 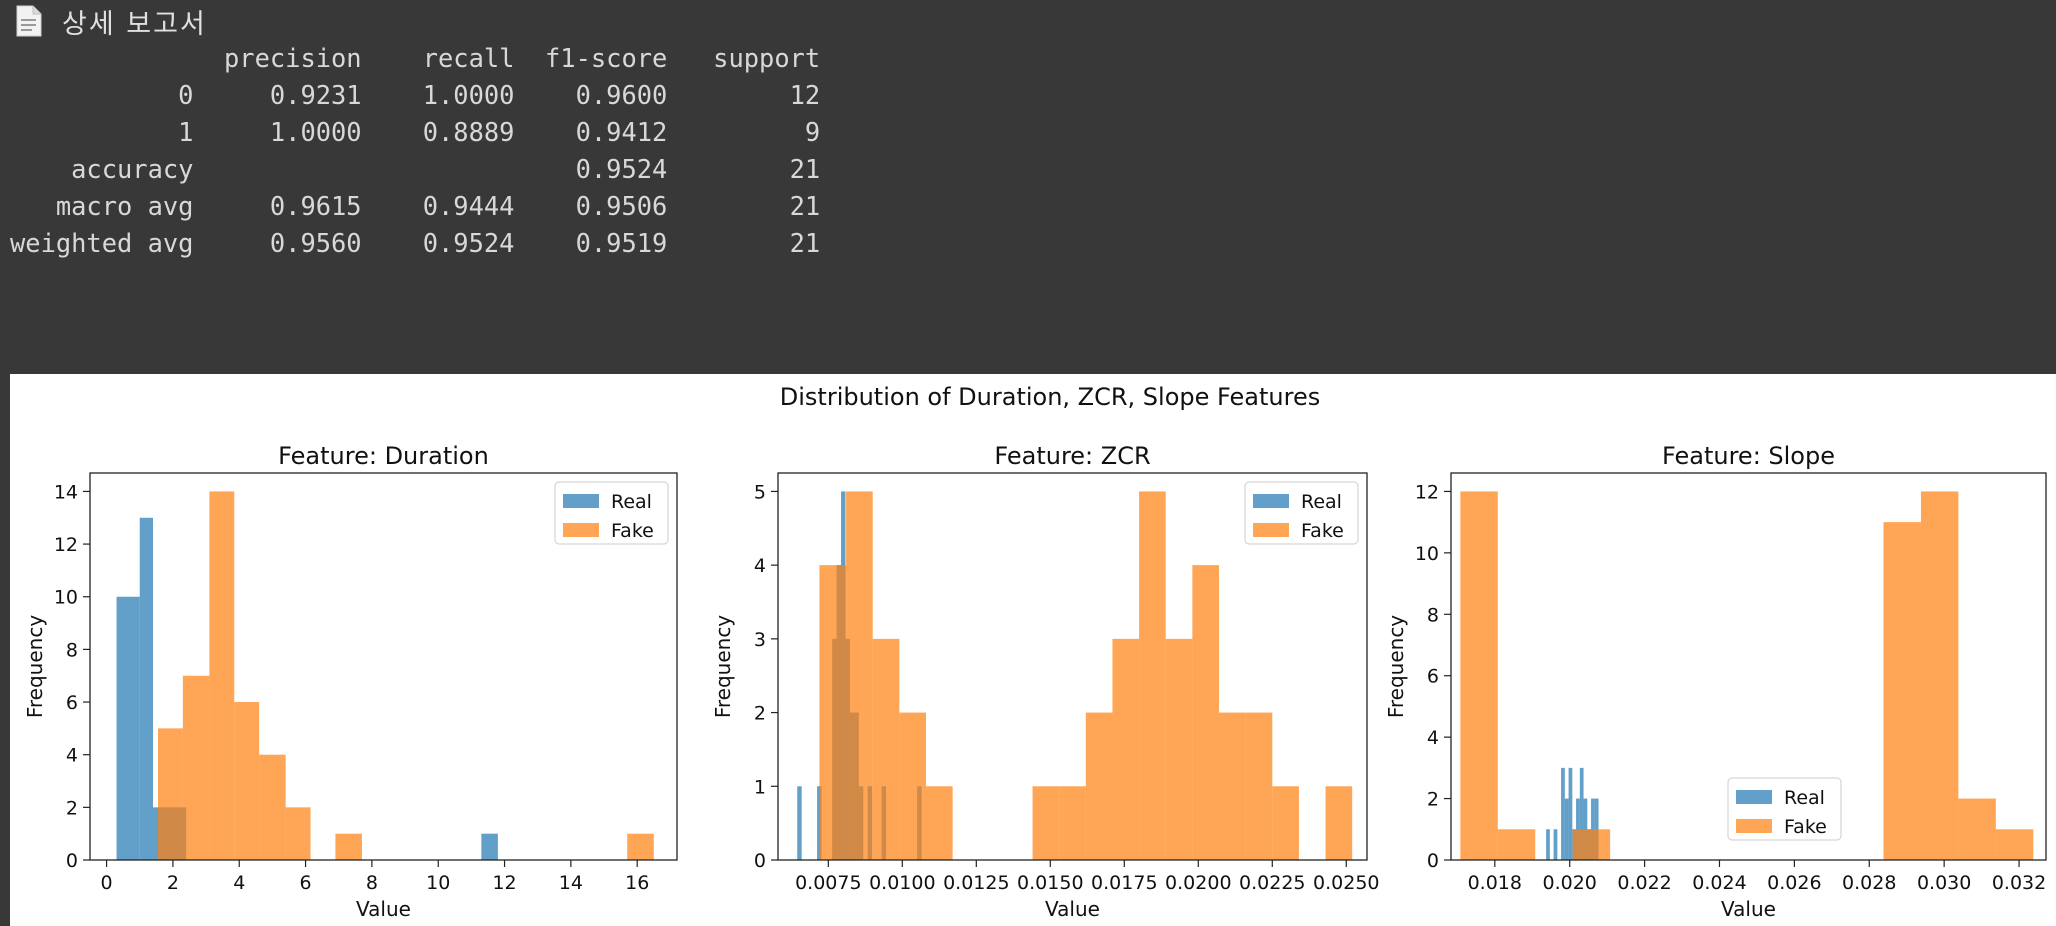 I want to click on x-tick-label: 2, so click(x=173, y=883).